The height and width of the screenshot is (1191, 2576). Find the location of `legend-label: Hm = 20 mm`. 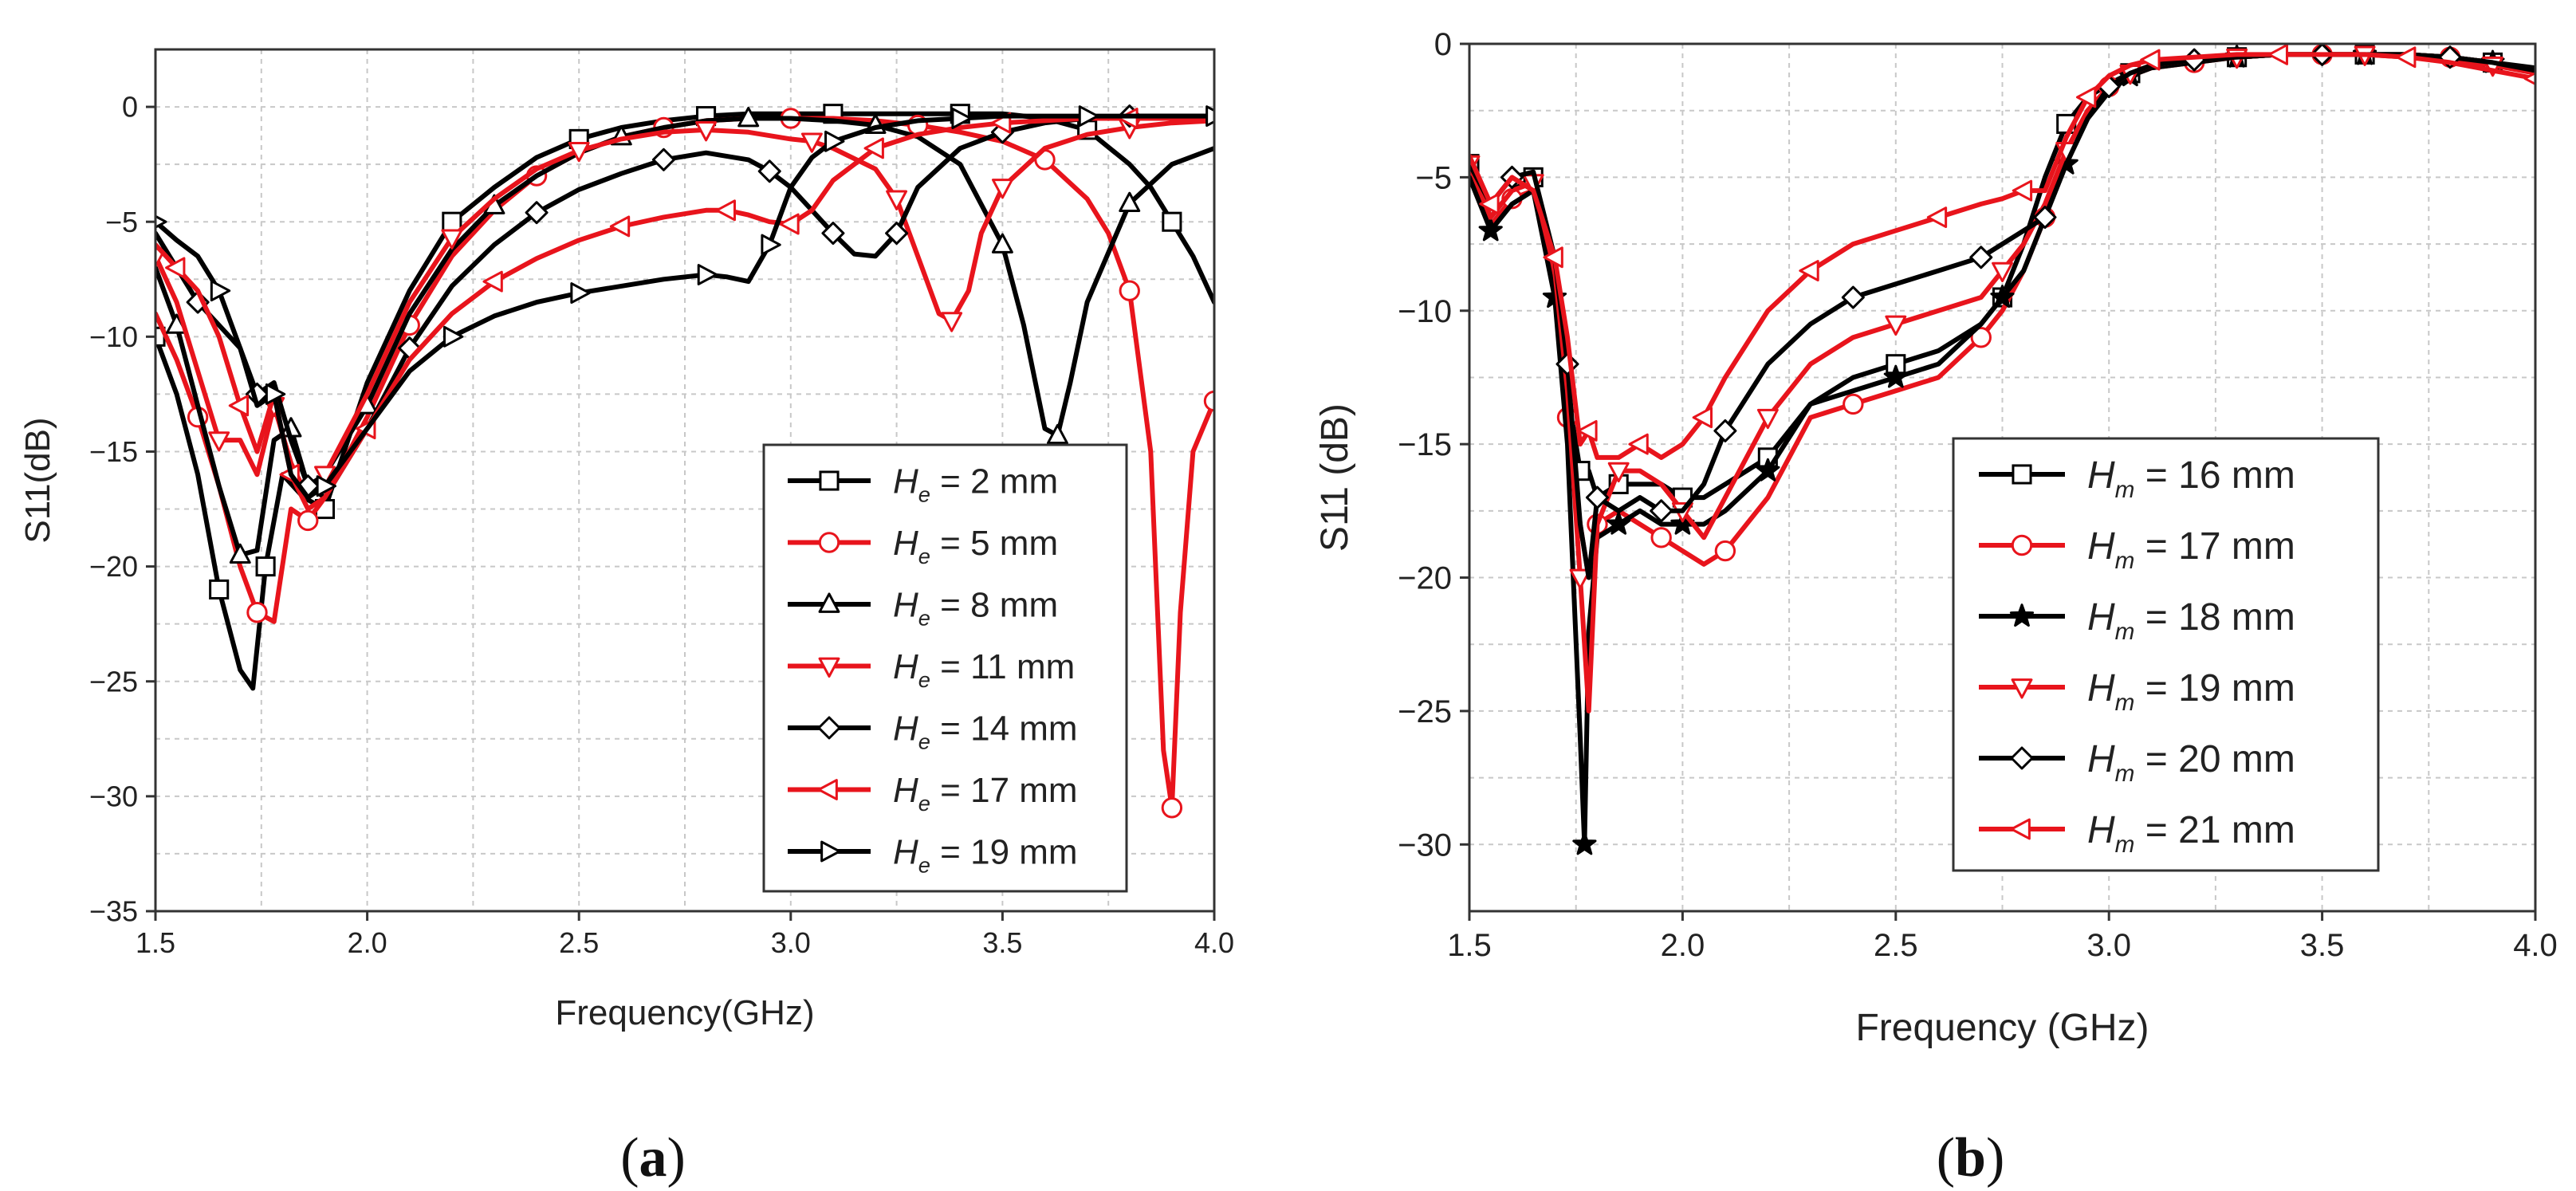

legend-label: Hm = 20 mm is located at coordinates (2191, 762).